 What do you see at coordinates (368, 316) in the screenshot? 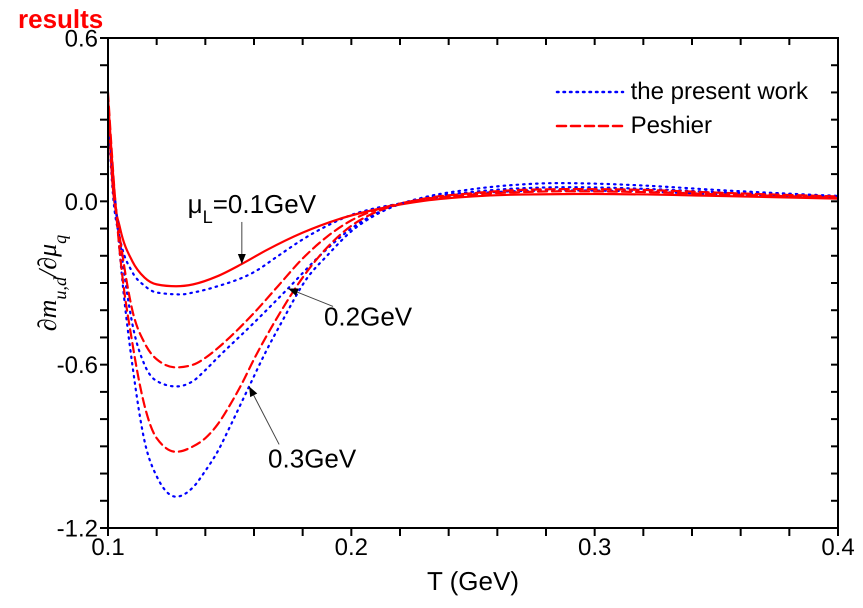
I see `annotation: 0.2GeV` at bounding box center [368, 316].